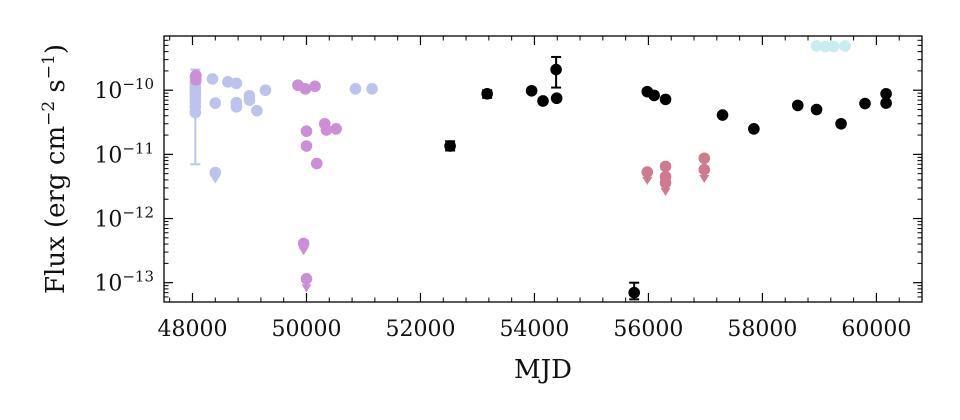 The width and height of the screenshot is (960, 420). I want to click on x-tick-label: 58000, so click(762, 329).